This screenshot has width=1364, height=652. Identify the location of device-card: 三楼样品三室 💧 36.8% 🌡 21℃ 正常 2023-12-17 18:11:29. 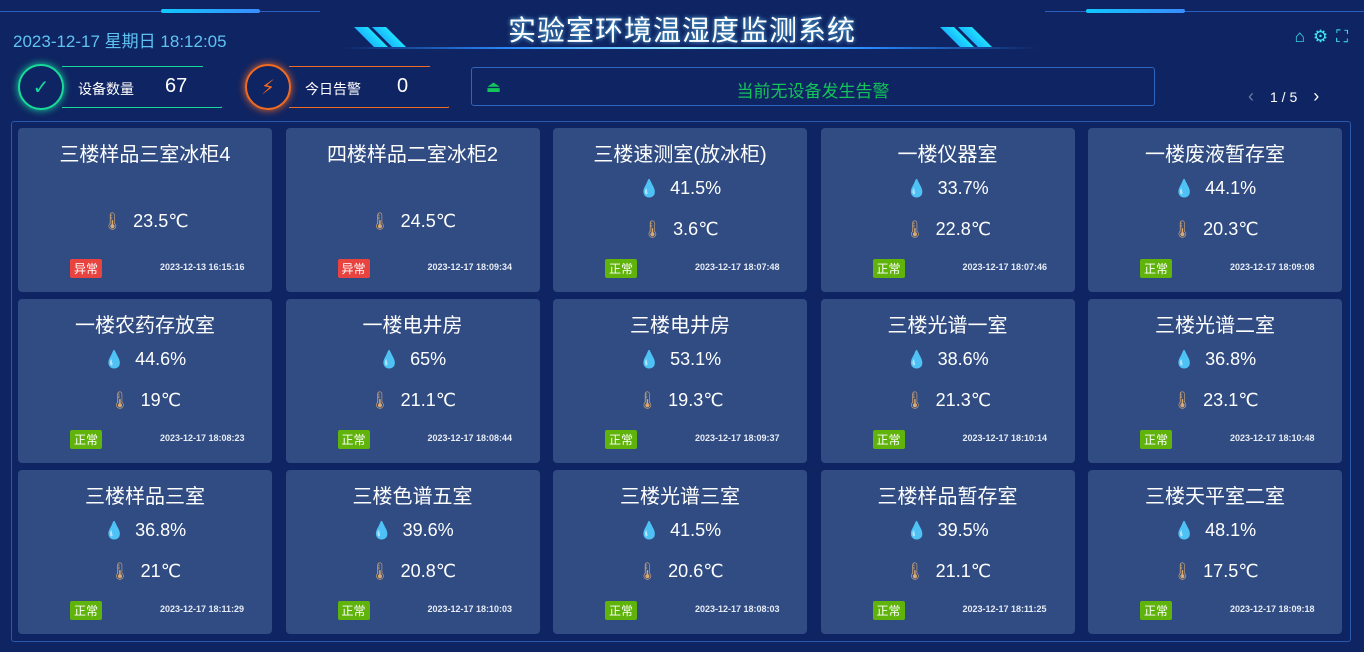
(145, 552).